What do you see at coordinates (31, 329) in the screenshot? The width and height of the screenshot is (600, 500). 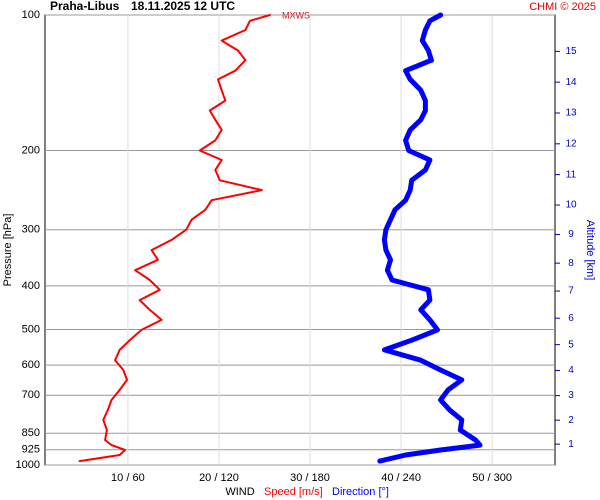 I see `y-tick-label: 500` at bounding box center [31, 329].